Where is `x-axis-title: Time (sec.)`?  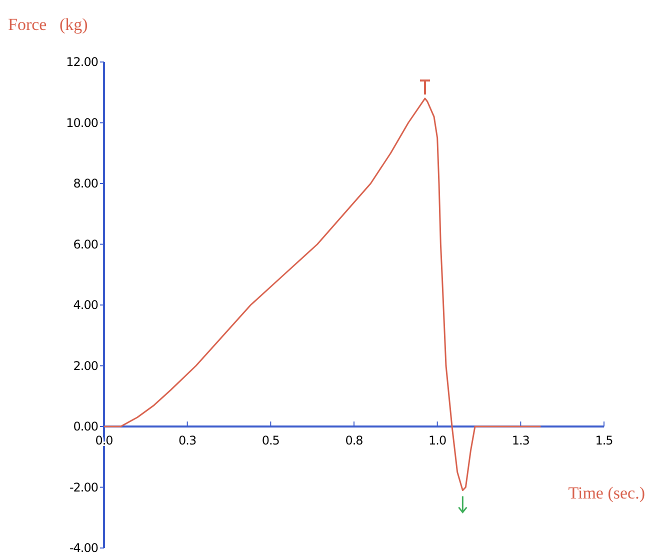 x-axis-title: Time (sec.) is located at coordinates (606, 493).